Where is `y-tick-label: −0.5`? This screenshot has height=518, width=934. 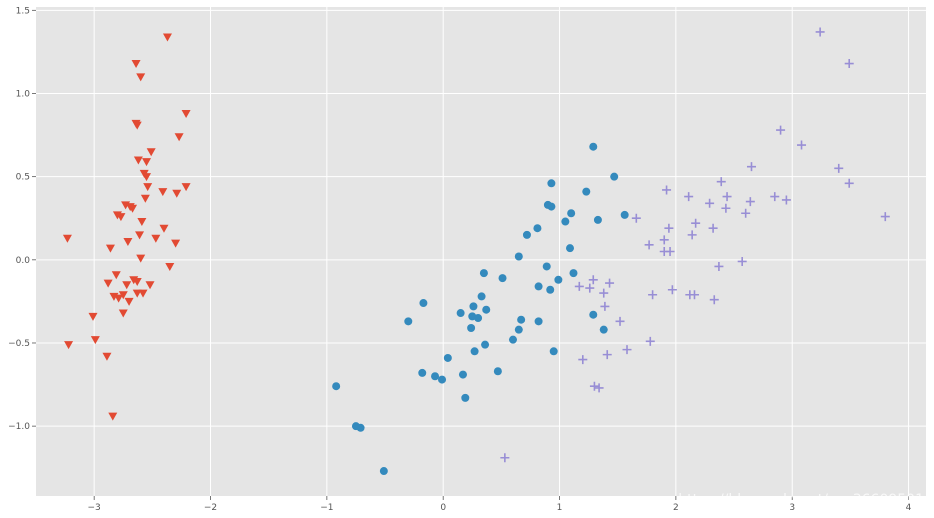
y-tick-label: −0.5 is located at coordinates (19, 344).